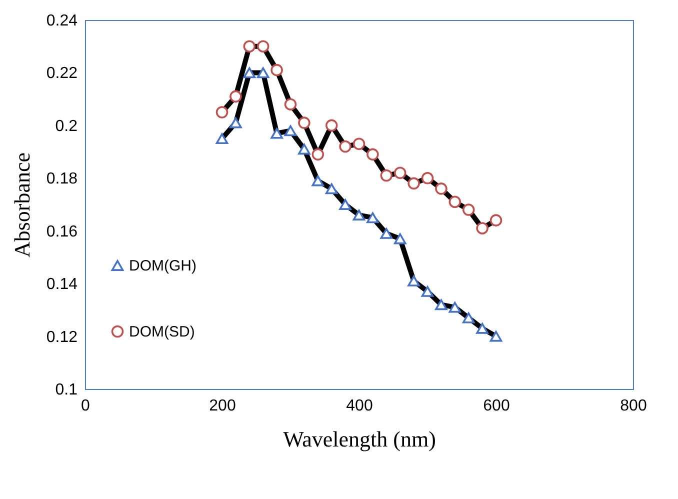 Image resolution: width=678 pixels, height=499 pixels. What do you see at coordinates (62, 285) in the screenshot?
I see `y-tick-label: 0.14` at bounding box center [62, 285].